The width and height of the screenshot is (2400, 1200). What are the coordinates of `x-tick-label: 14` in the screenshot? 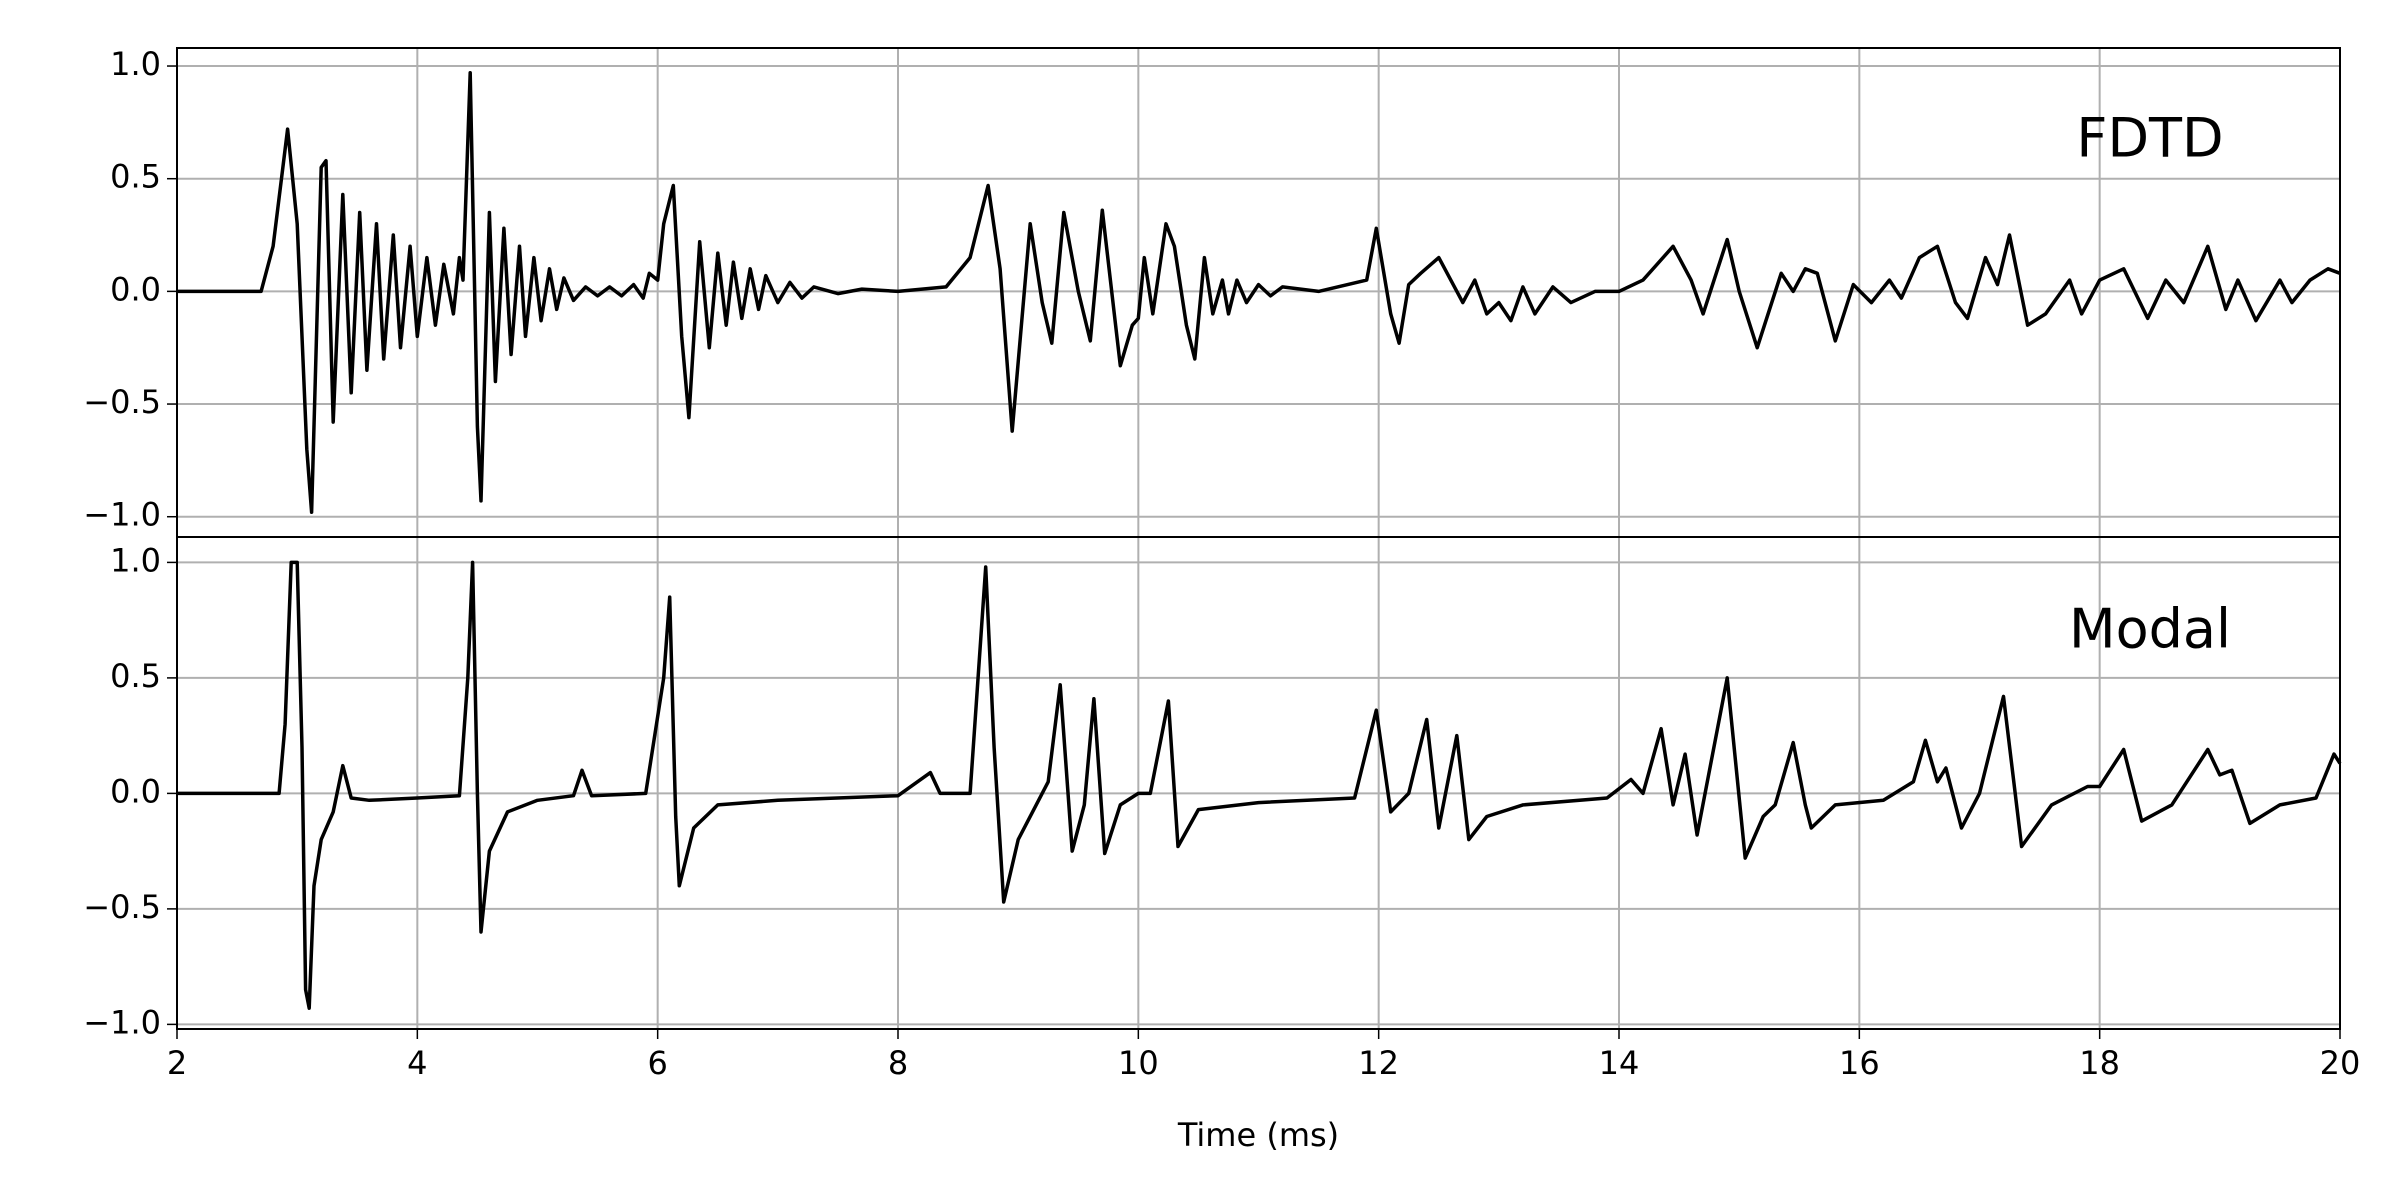 It's located at (1619, 1063).